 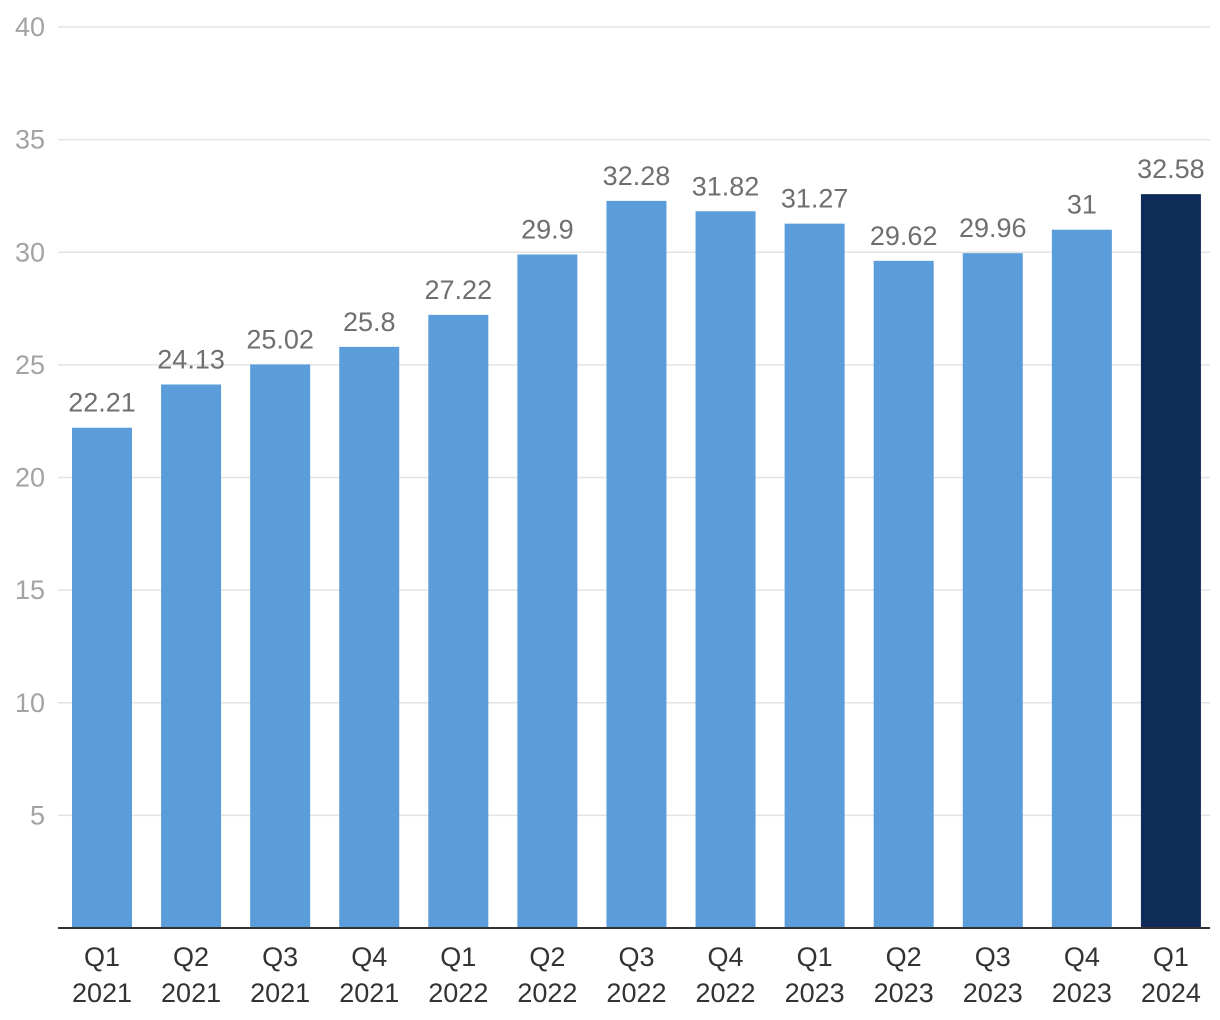 I want to click on data-label: 25.02, so click(x=280, y=339).